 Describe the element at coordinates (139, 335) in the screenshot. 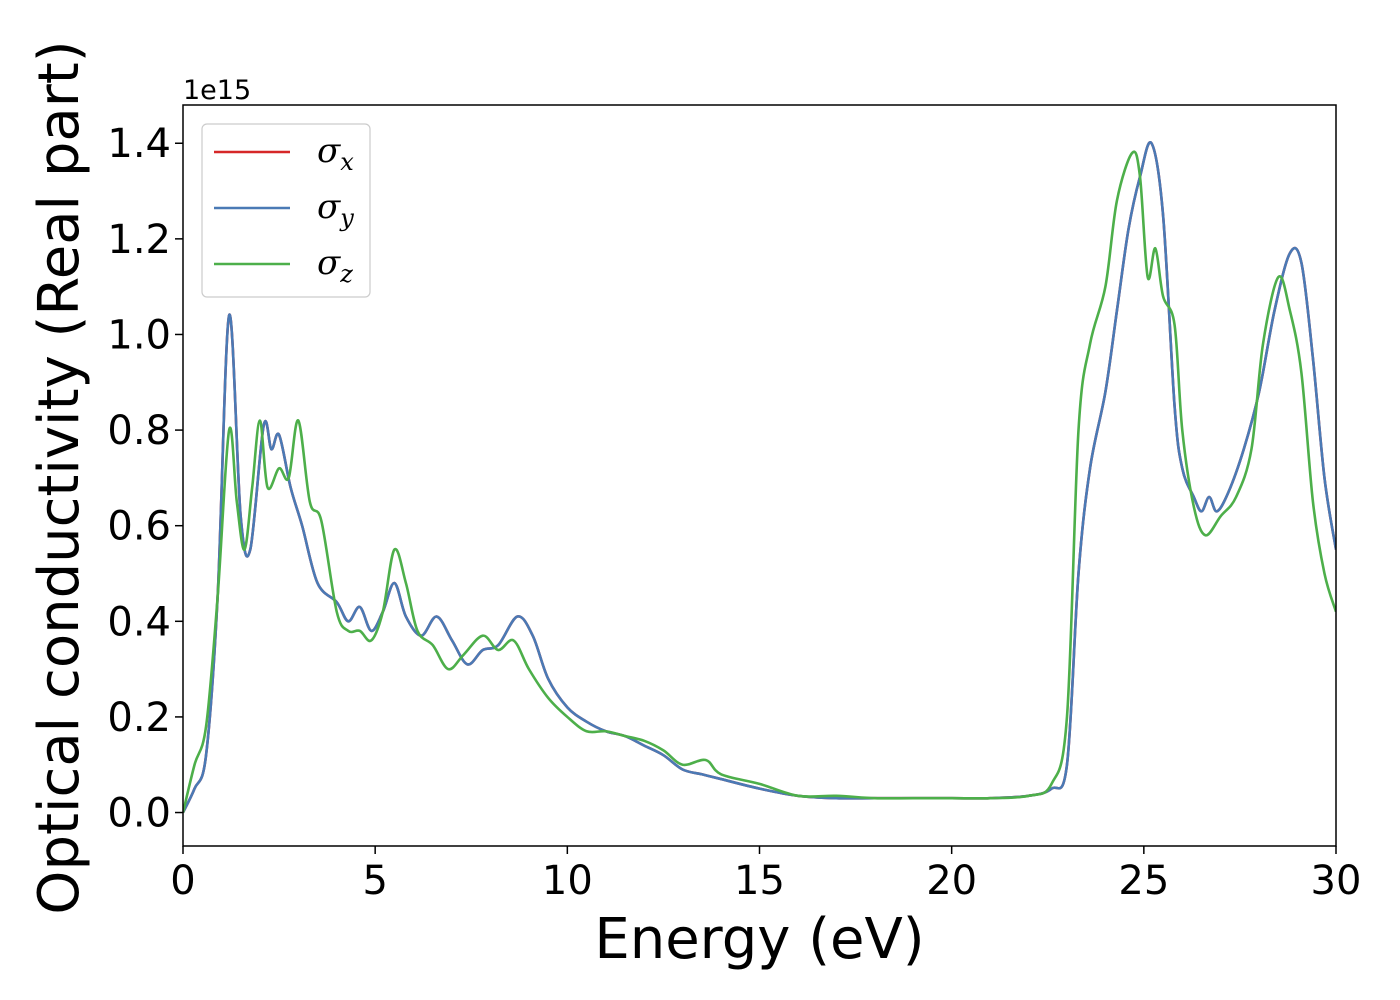

I see `y-tick-label: 1.0` at that location.